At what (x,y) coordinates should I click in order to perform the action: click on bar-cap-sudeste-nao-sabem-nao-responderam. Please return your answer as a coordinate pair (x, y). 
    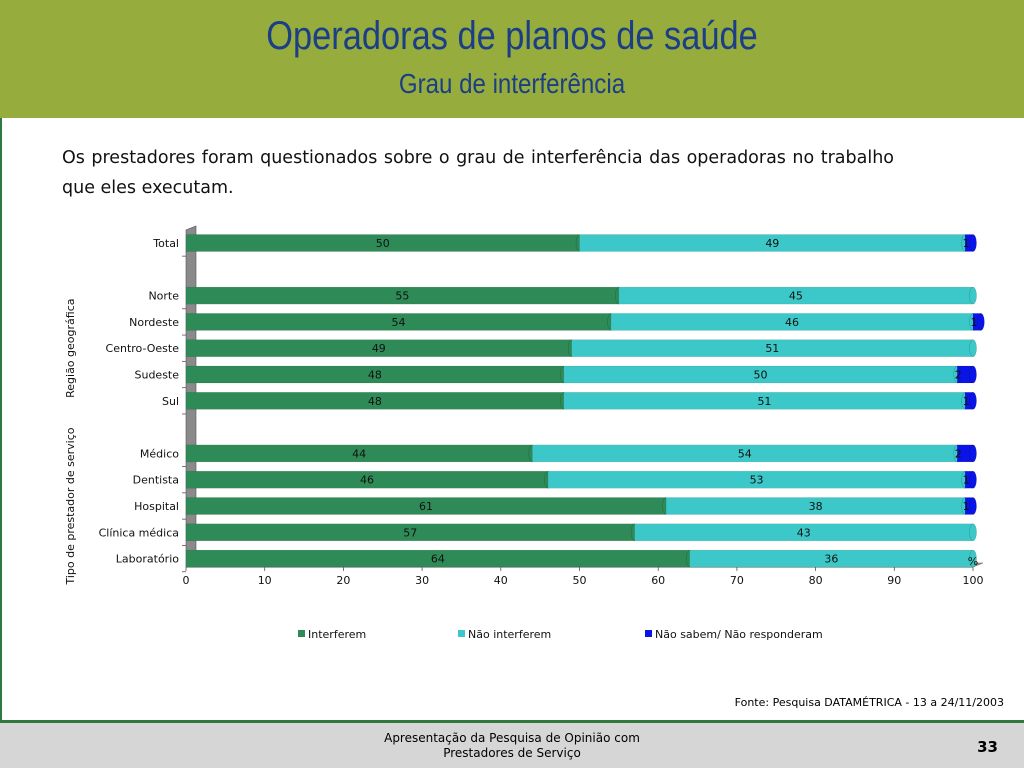
    Looking at the image, I should click on (973, 374).